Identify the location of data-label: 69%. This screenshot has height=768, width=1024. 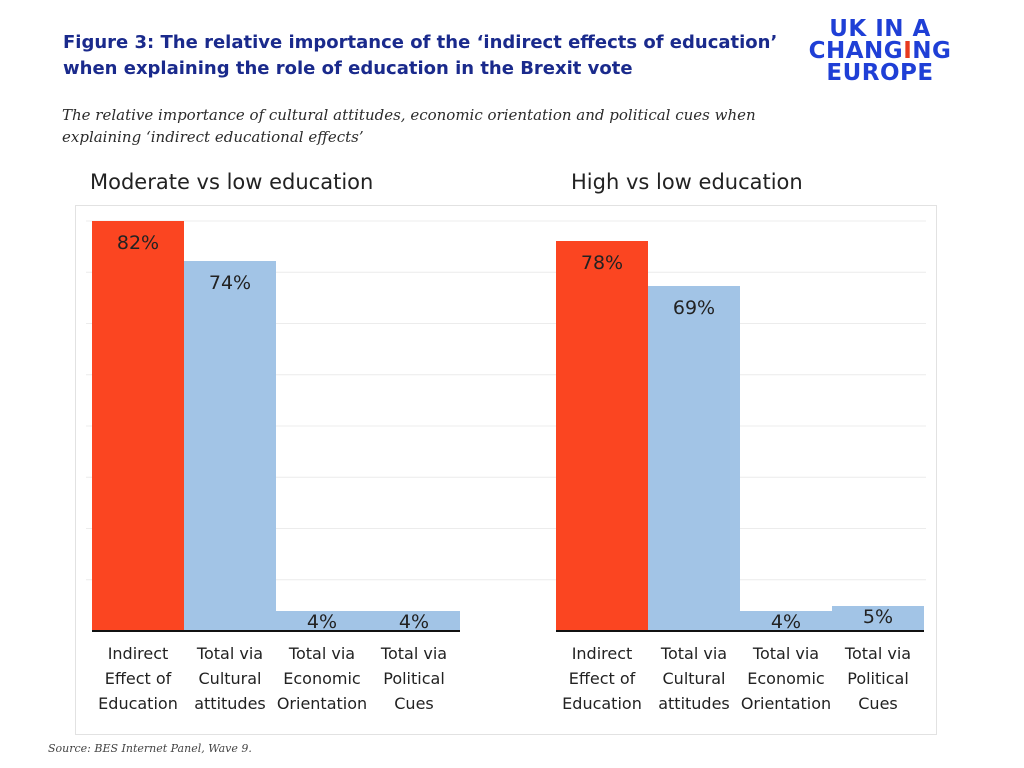
(694, 308).